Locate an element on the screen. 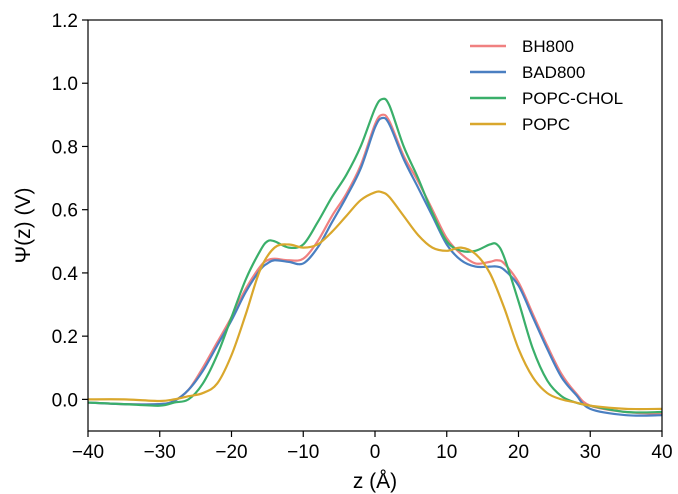  y-axis-label: Ψ(z) (V) is located at coordinates (23, 226).